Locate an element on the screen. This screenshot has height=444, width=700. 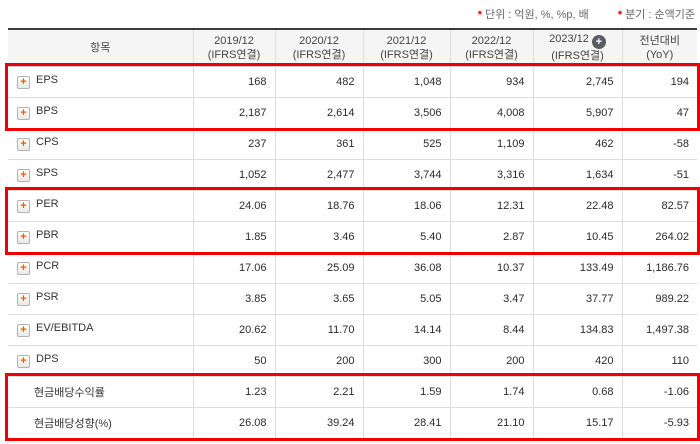
row-label-cell: 현금배당수익률 is located at coordinates (100, 392).